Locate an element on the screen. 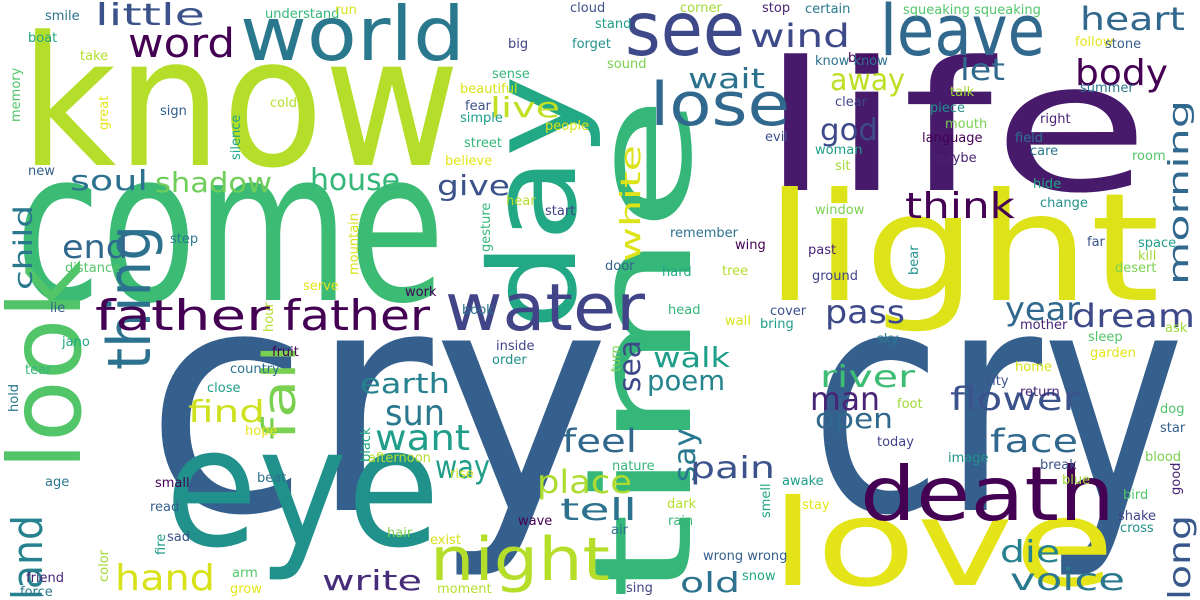  word: away is located at coordinates (867, 80).